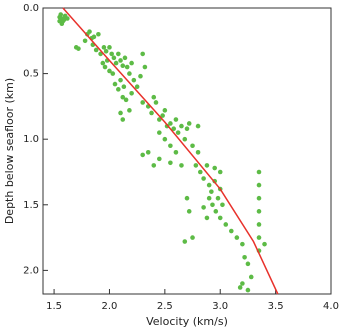 The image size is (341, 332). I want to click on y-axis-label: Depth below seafloor (km), so click(9, 151).